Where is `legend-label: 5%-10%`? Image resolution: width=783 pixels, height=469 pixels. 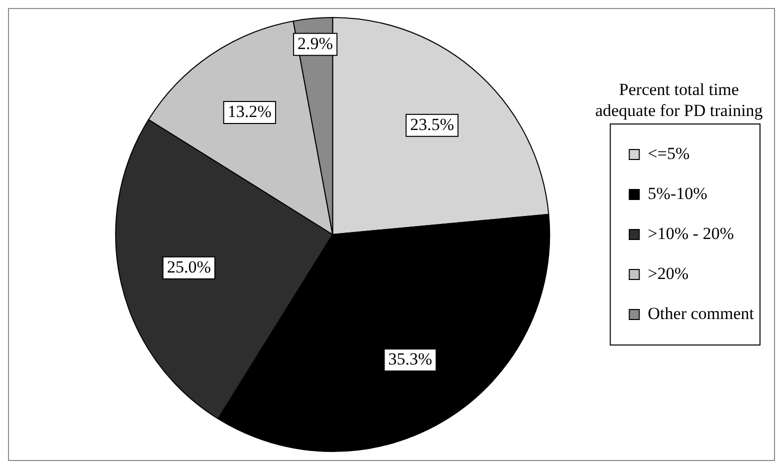 legend-label: 5%-10% is located at coordinates (678, 193).